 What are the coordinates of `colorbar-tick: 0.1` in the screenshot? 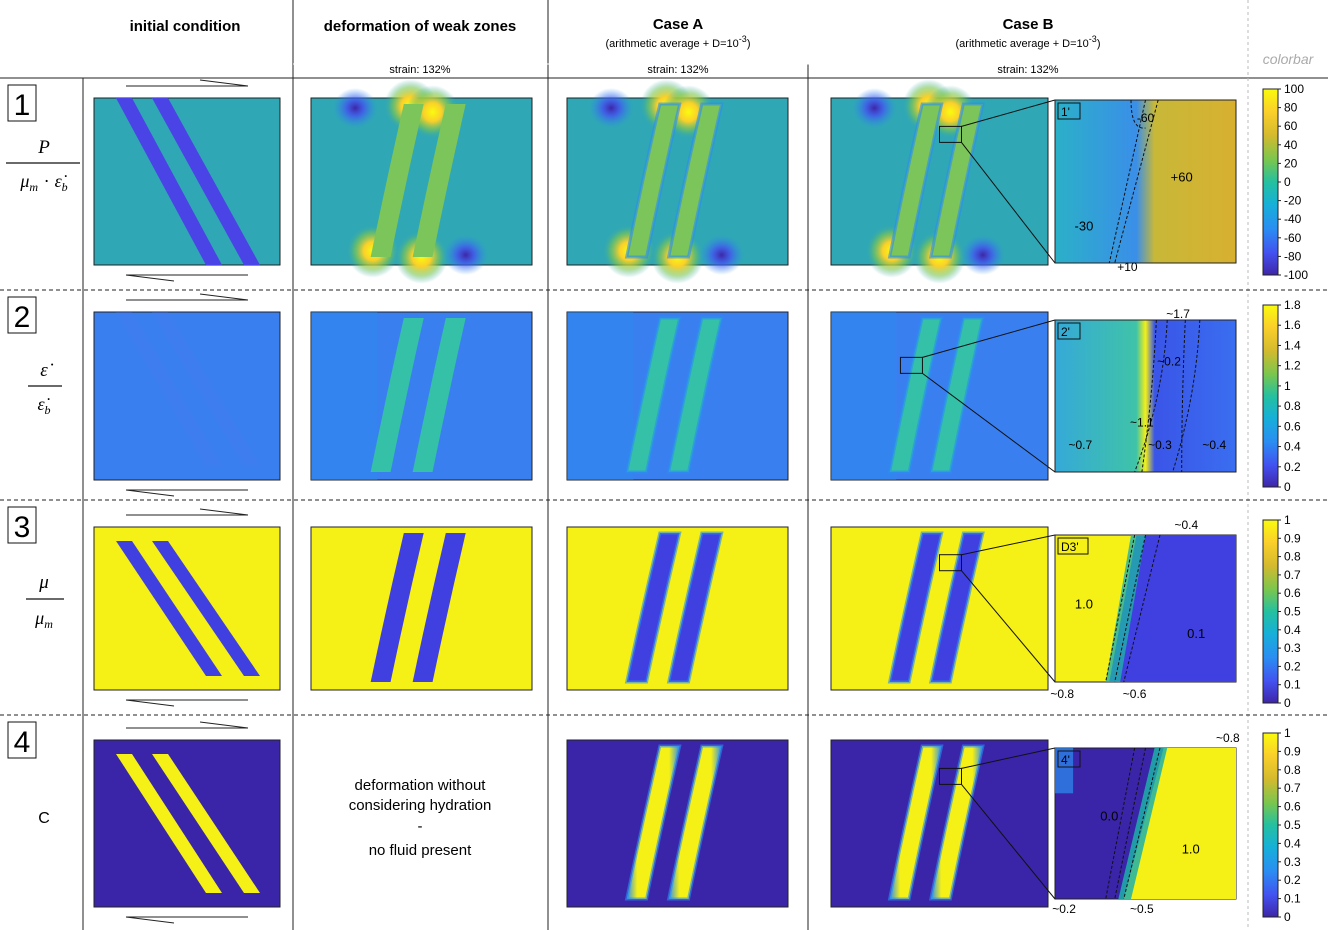 It's located at (1292, 899).